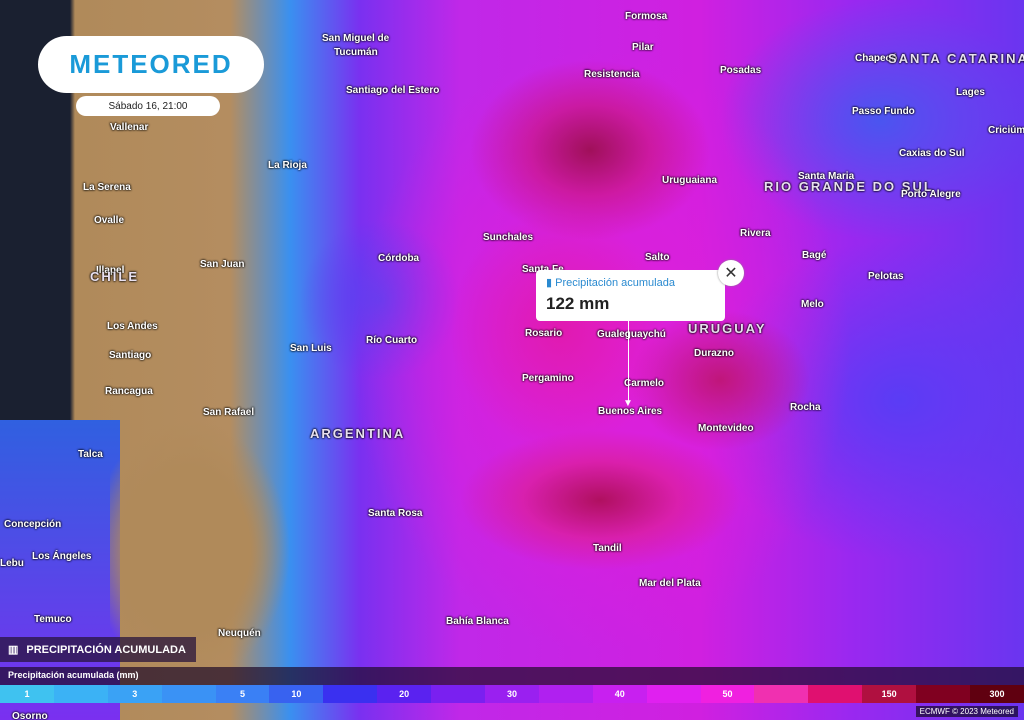 This screenshot has width=1024, height=720. I want to click on place-label: Tucumán, so click(356, 52).